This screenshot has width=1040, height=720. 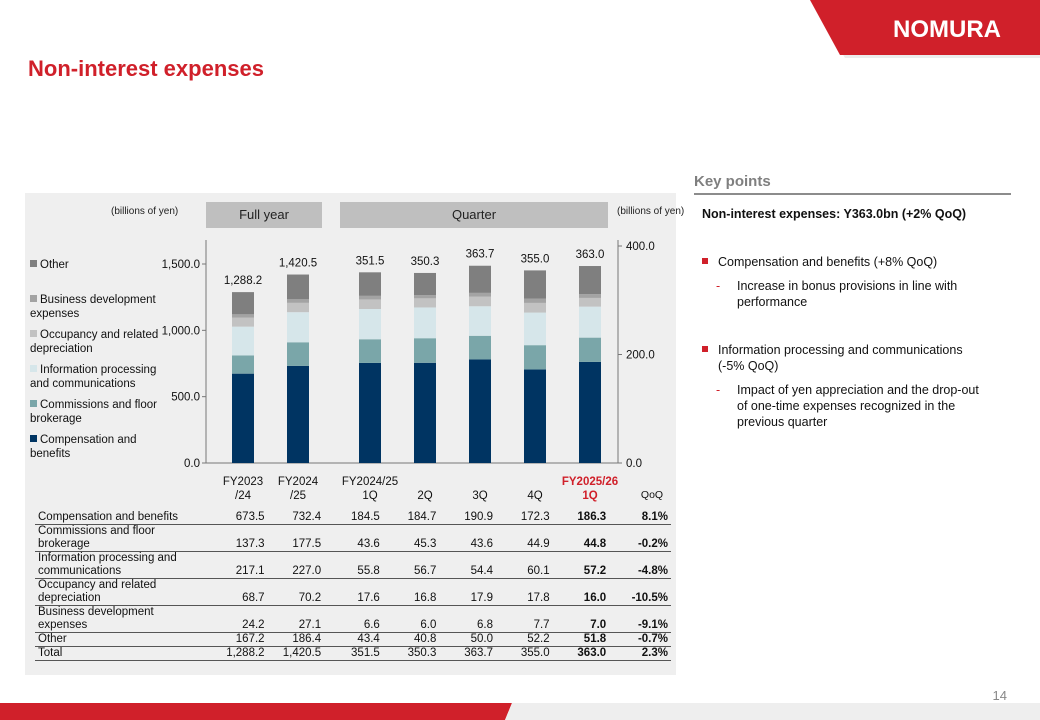 I want to click on qoq-header: QoQ, so click(x=652, y=495).